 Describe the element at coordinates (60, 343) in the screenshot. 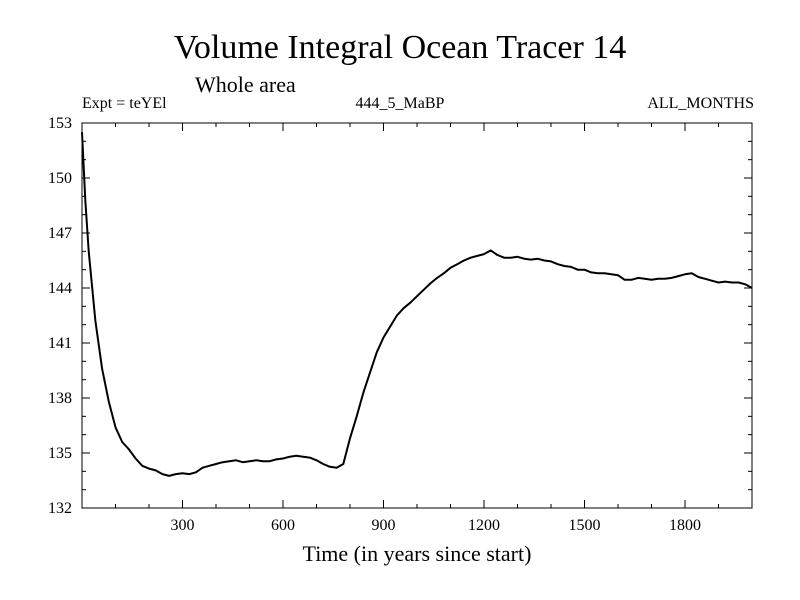

I see `y-tick-label: 141` at that location.